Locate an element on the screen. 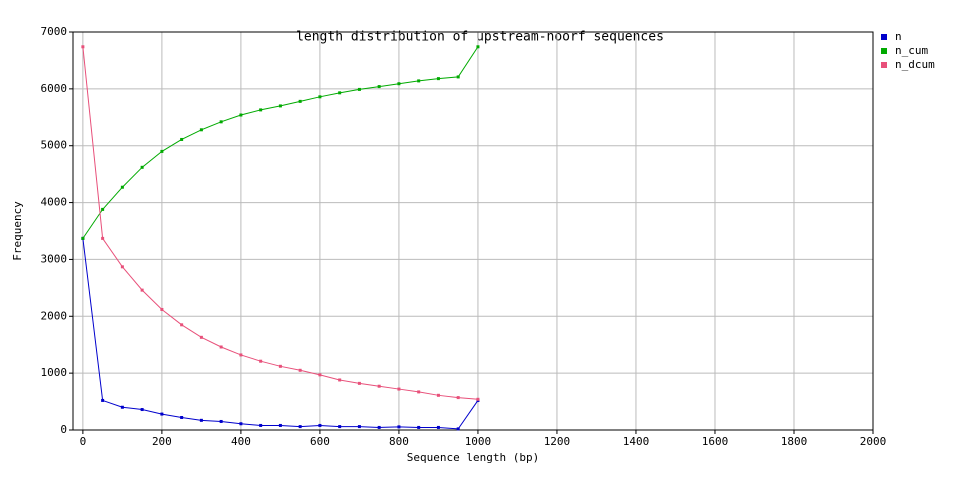  x-tick-label: 1800 is located at coordinates (794, 441).